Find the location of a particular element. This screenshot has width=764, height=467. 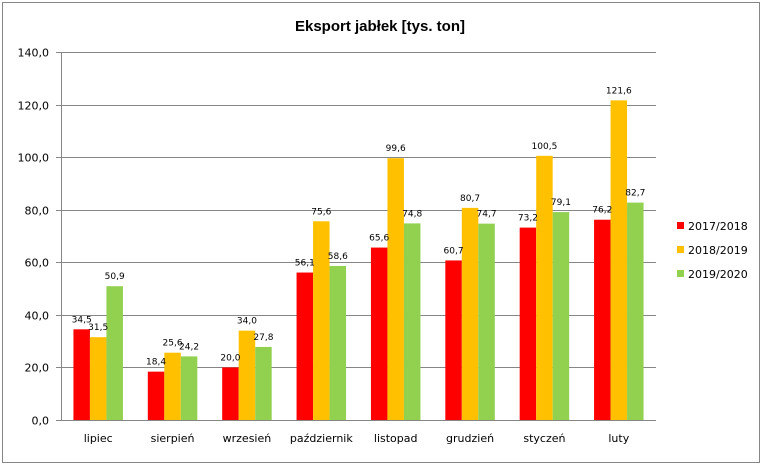

data-label: 24,2 is located at coordinates (189, 347).